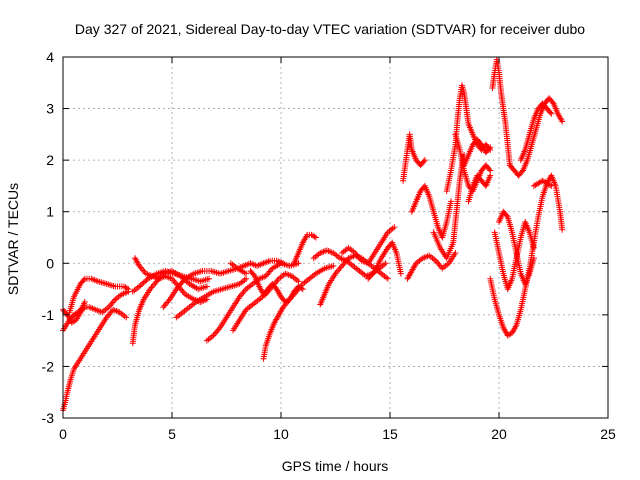 The width and height of the screenshot is (640, 480). Describe the element at coordinates (390, 434) in the screenshot. I see `x-tick-label: 15` at that location.